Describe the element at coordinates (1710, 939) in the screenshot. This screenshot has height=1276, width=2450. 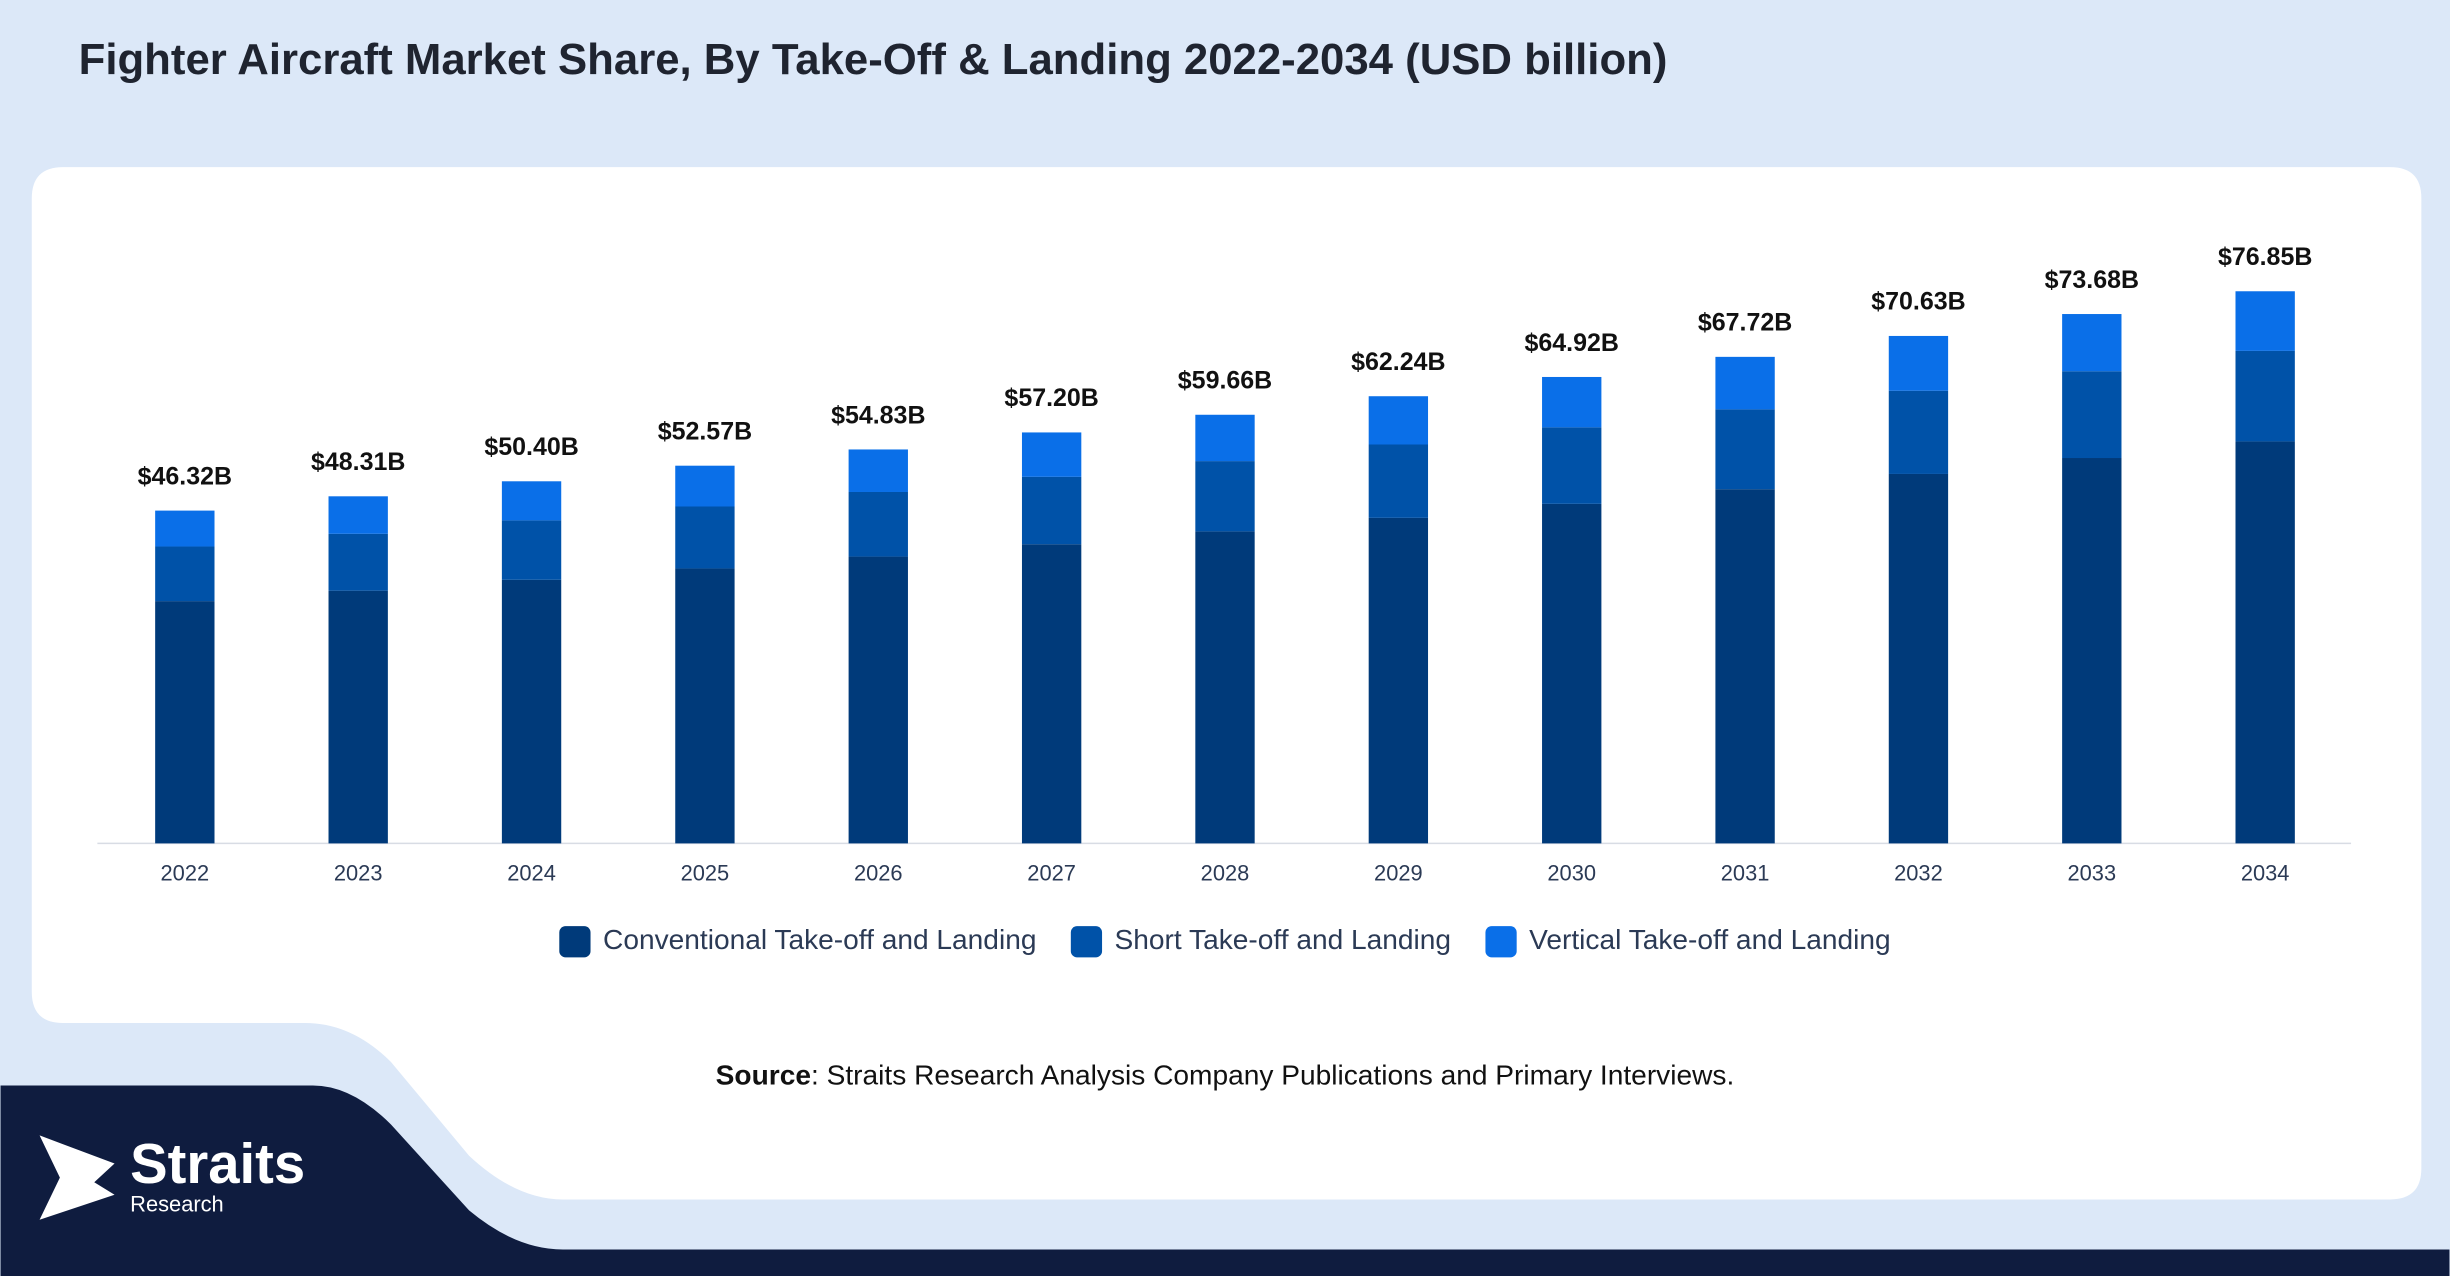
I see `legend-label: Vertical Take-off and Landing` at that location.